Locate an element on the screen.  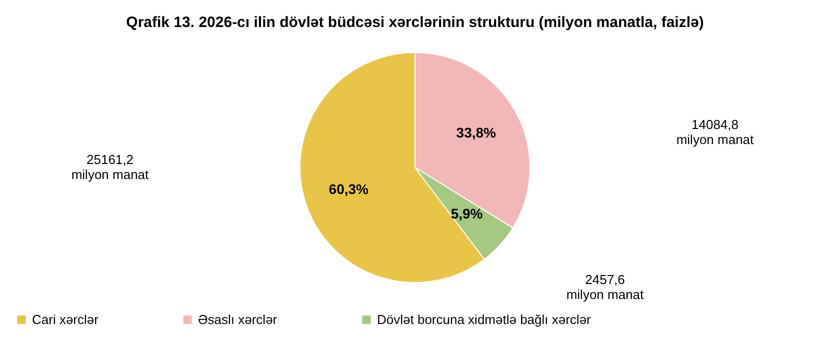
text: 25161,2 milyon manat is located at coordinates (110, 167).